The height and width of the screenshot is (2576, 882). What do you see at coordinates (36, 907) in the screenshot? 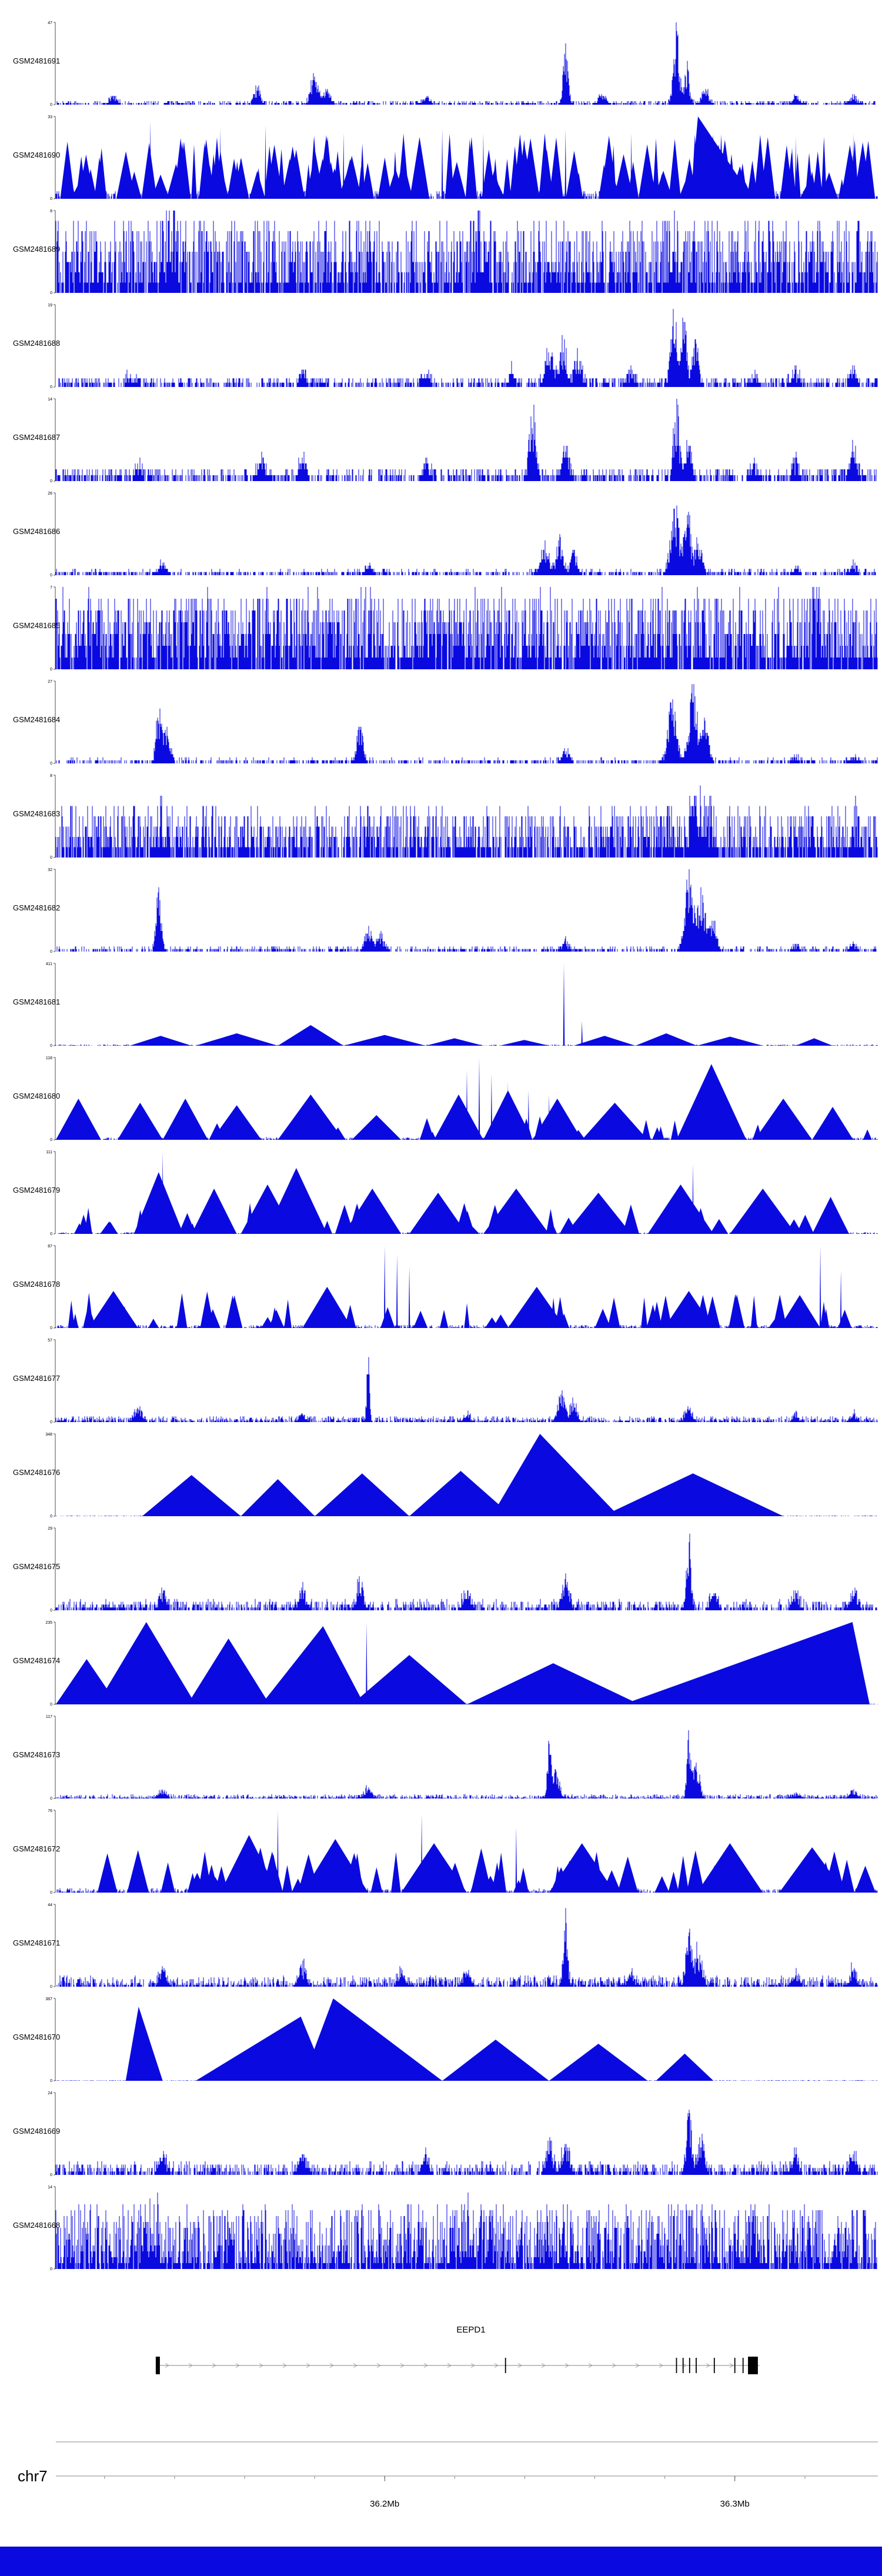
I see `track-label: GSM2481682` at bounding box center [36, 907].